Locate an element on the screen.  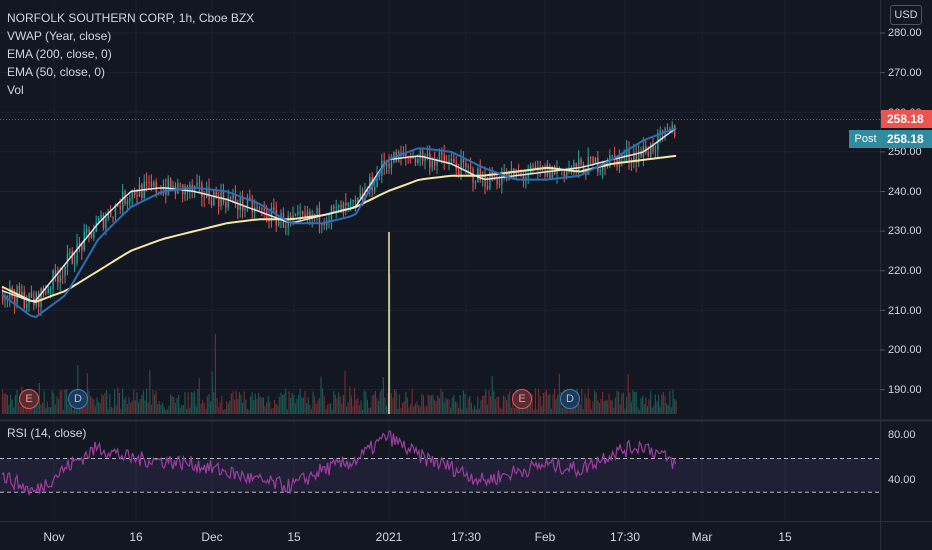
indicator-ema200: EMA (200, close, 0) is located at coordinates (59, 54).